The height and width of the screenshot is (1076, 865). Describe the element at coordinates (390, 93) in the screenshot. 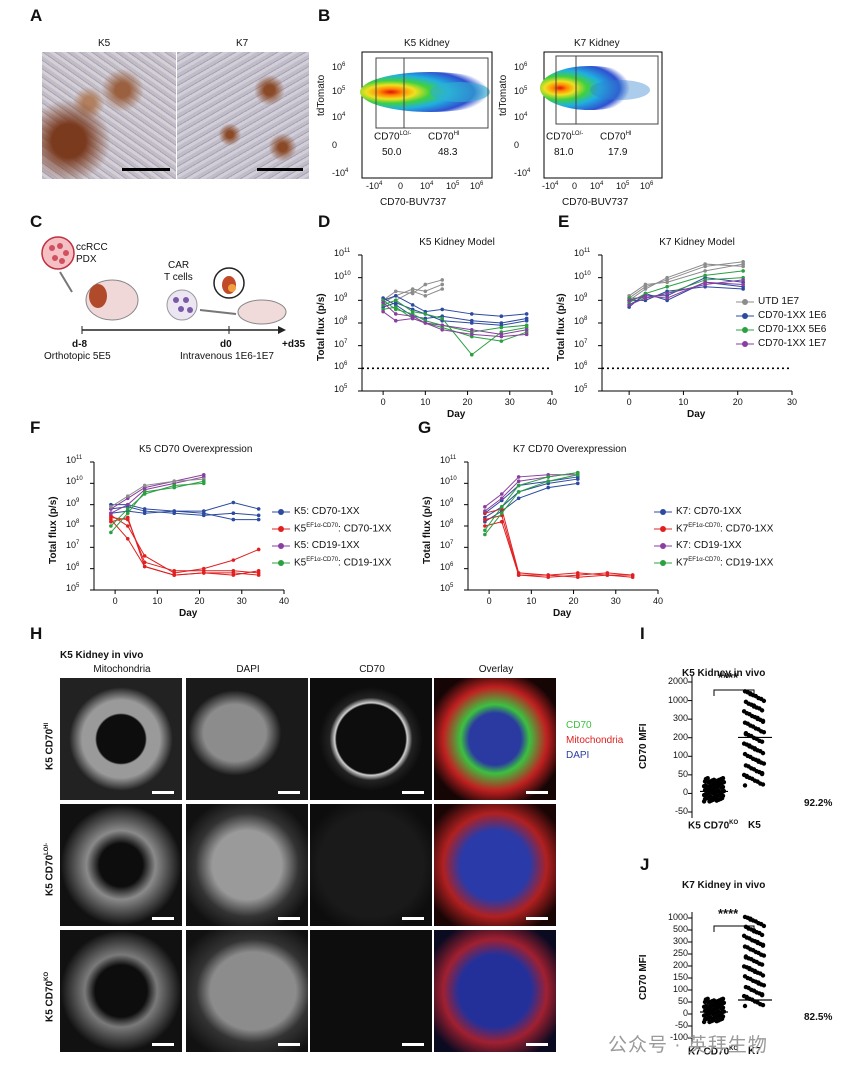

I see `gate-lo` at that location.